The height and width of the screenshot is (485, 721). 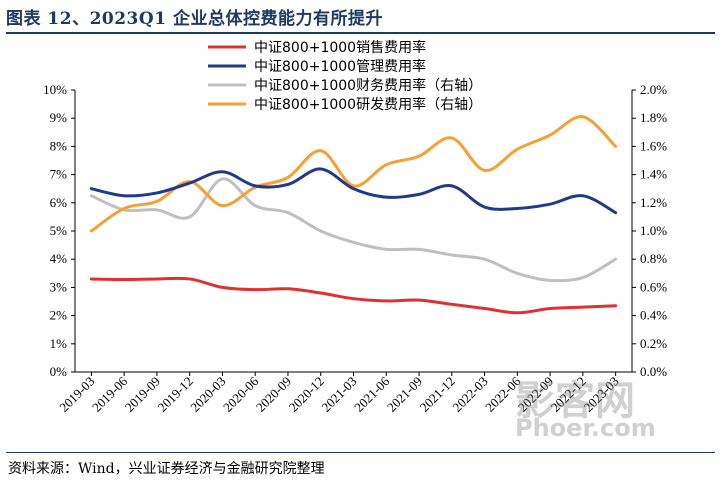 What do you see at coordinates (575, 401) in the screenshot?
I see `watermark-logo: 影客网` at bounding box center [575, 401].